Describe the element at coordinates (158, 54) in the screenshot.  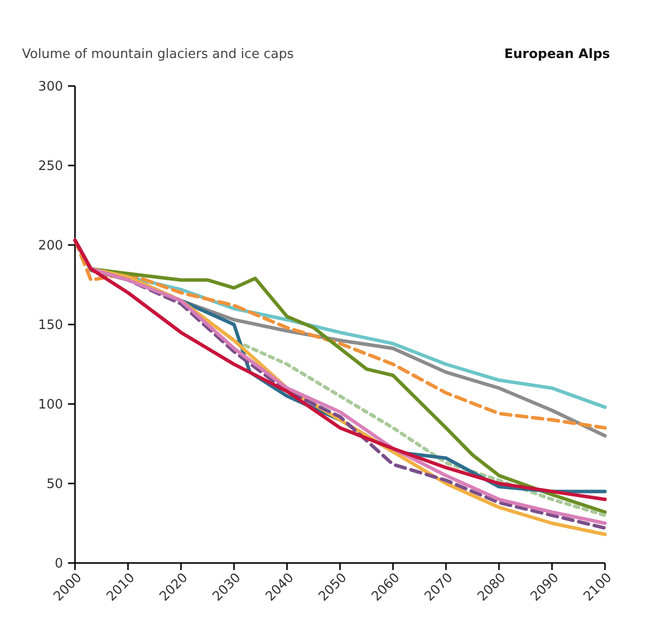
I see `chart-title: Volume of mountain glaciers and ice caps` at that location.